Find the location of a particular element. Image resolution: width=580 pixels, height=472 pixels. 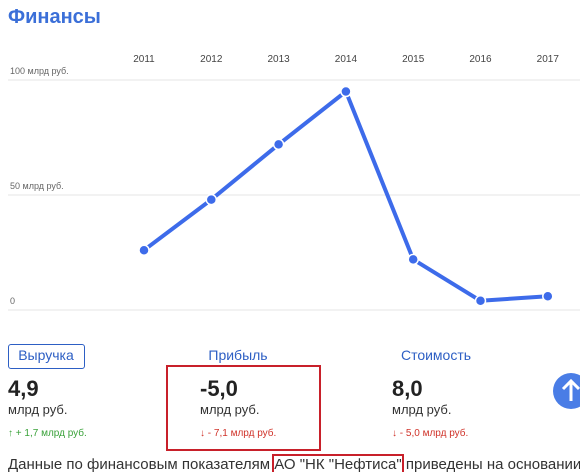

x-tick-label: 2014 is located at coordinates (346, 59).